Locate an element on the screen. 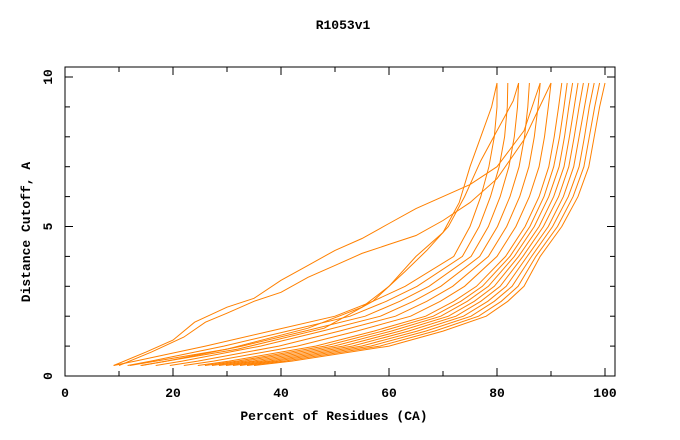 The height and width of the screenshot is (440, 680). x-tick-label: 80 is located at coordinates (497, 393).